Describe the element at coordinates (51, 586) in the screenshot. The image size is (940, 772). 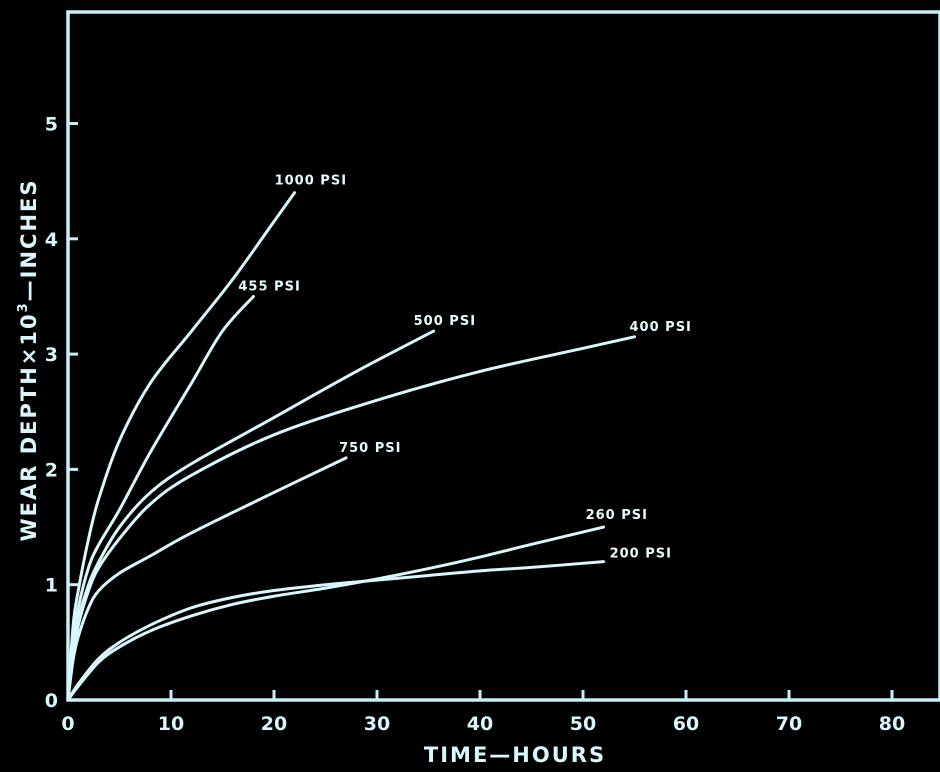
I see `y-tick-label: 1` at that location.